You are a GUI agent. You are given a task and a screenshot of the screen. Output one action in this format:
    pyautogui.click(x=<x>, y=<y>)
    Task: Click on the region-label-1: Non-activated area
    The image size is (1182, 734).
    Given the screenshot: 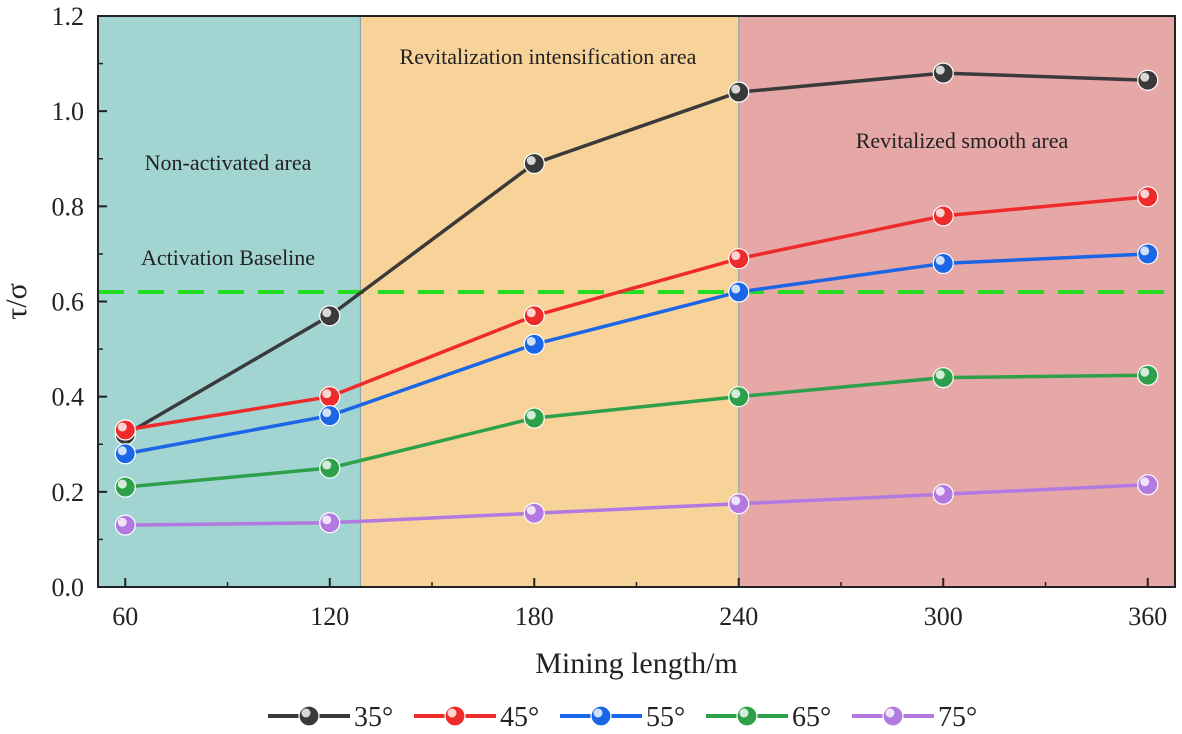 What is the action you would take?
    pyautogui.click(x=228, y=162)
    